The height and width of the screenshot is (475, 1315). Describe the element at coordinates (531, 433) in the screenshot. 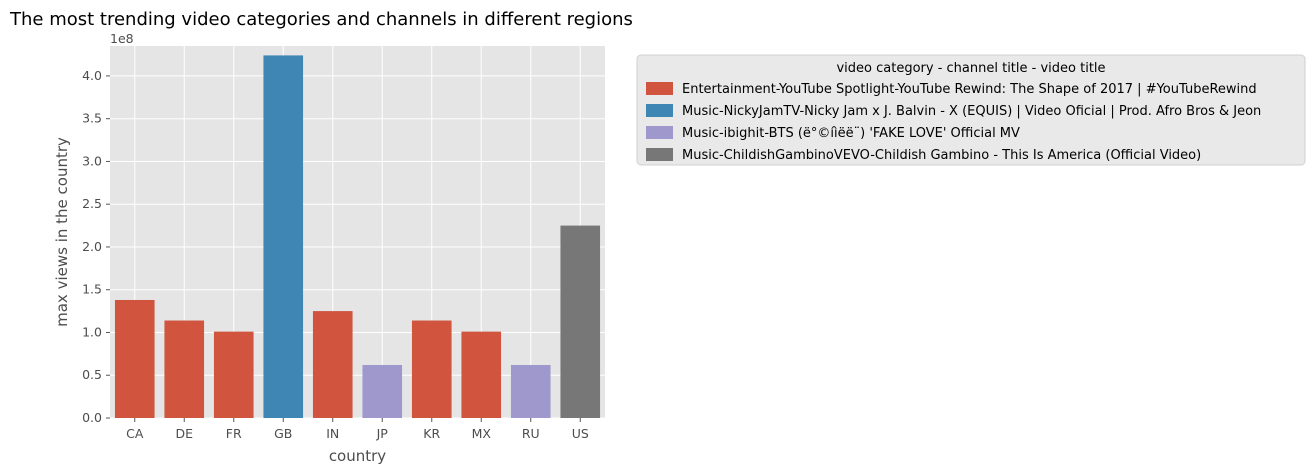

I see `x-tick-label: RU` at that location.